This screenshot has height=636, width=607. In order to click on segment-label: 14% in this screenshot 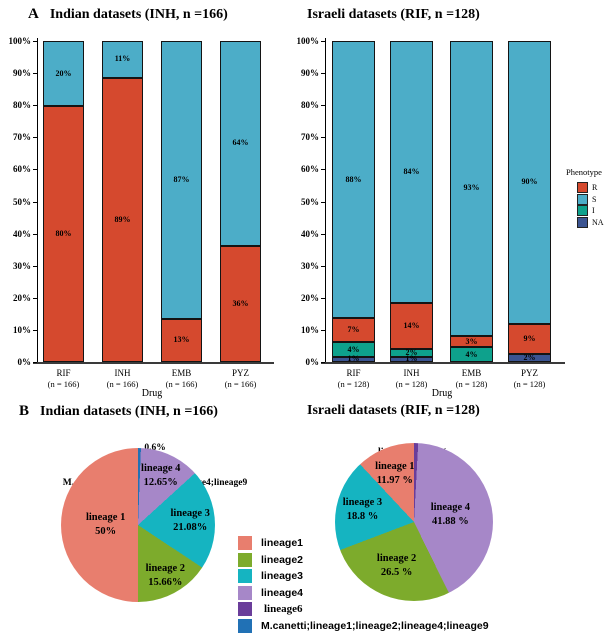, I will do `click(411, 325)`.